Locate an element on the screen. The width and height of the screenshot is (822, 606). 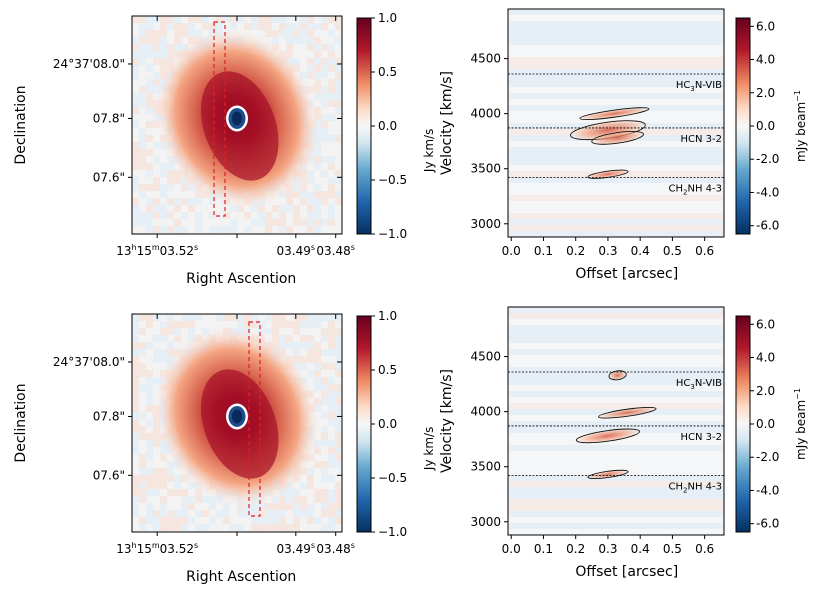
colorbar-tick-label: −0.5 is located at coordinates (392, 180).